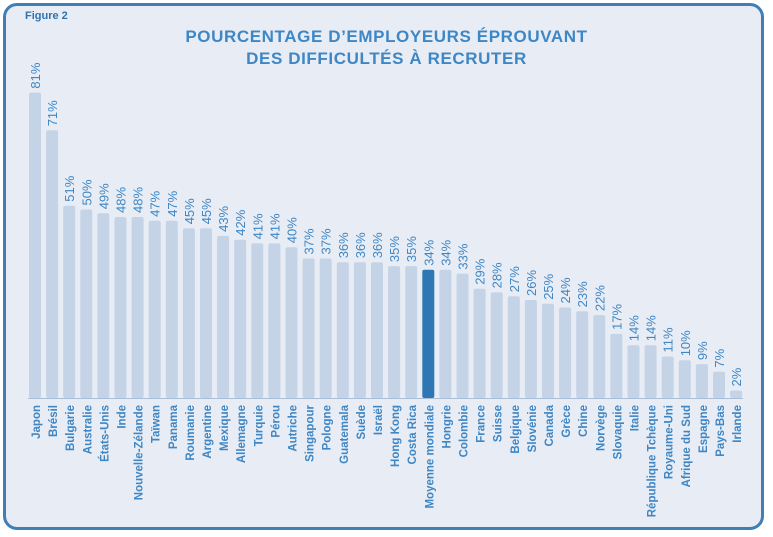 Image resolution: width=773 pixels, height=537 pixels. What do you see at coordinates (157, 424) in the screenshot?
I see `category-label-7: Taïwan` at bounding box center [157, 424].